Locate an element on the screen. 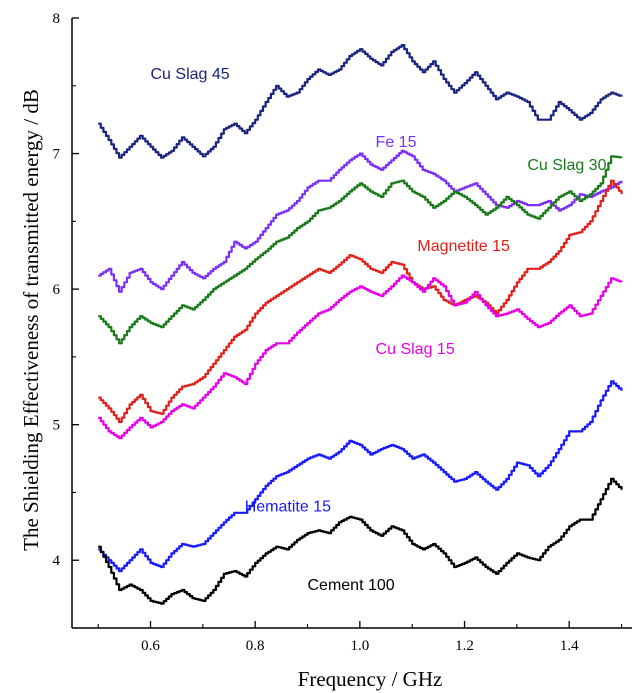 The image size is (643, 693). x-tick-label: 0.8 is located at coordinates (255, 646).